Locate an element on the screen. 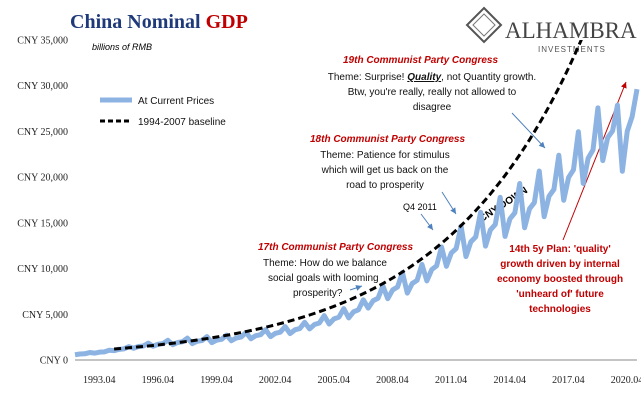 The width and height of the screenshot is (641, 401). legend-label: 1994-2007 baseline is located at coordinates (182, 122).